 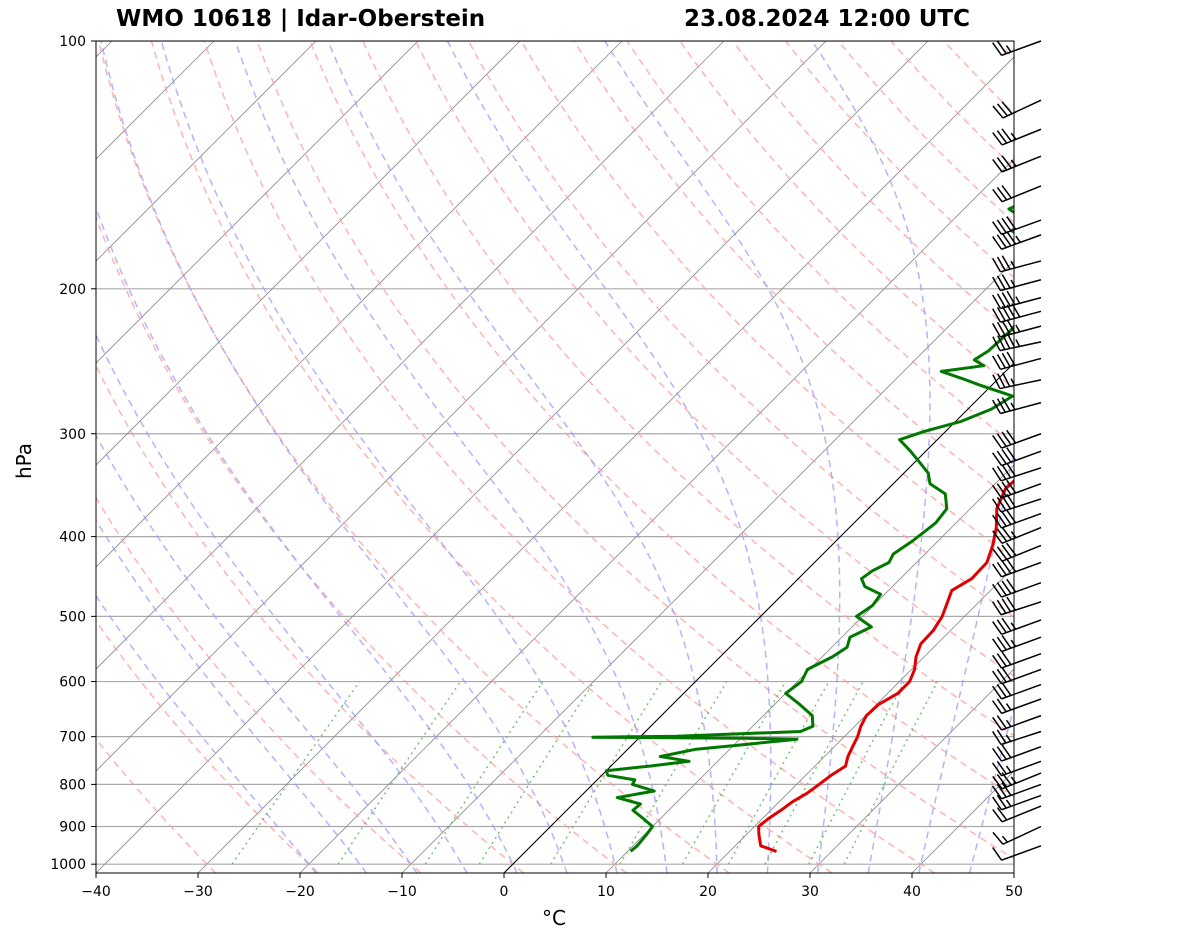 What do you see at coordinates (885, 666) in the screenshot?
I see `temperature-profile-line` at bounding box center [885, 666].